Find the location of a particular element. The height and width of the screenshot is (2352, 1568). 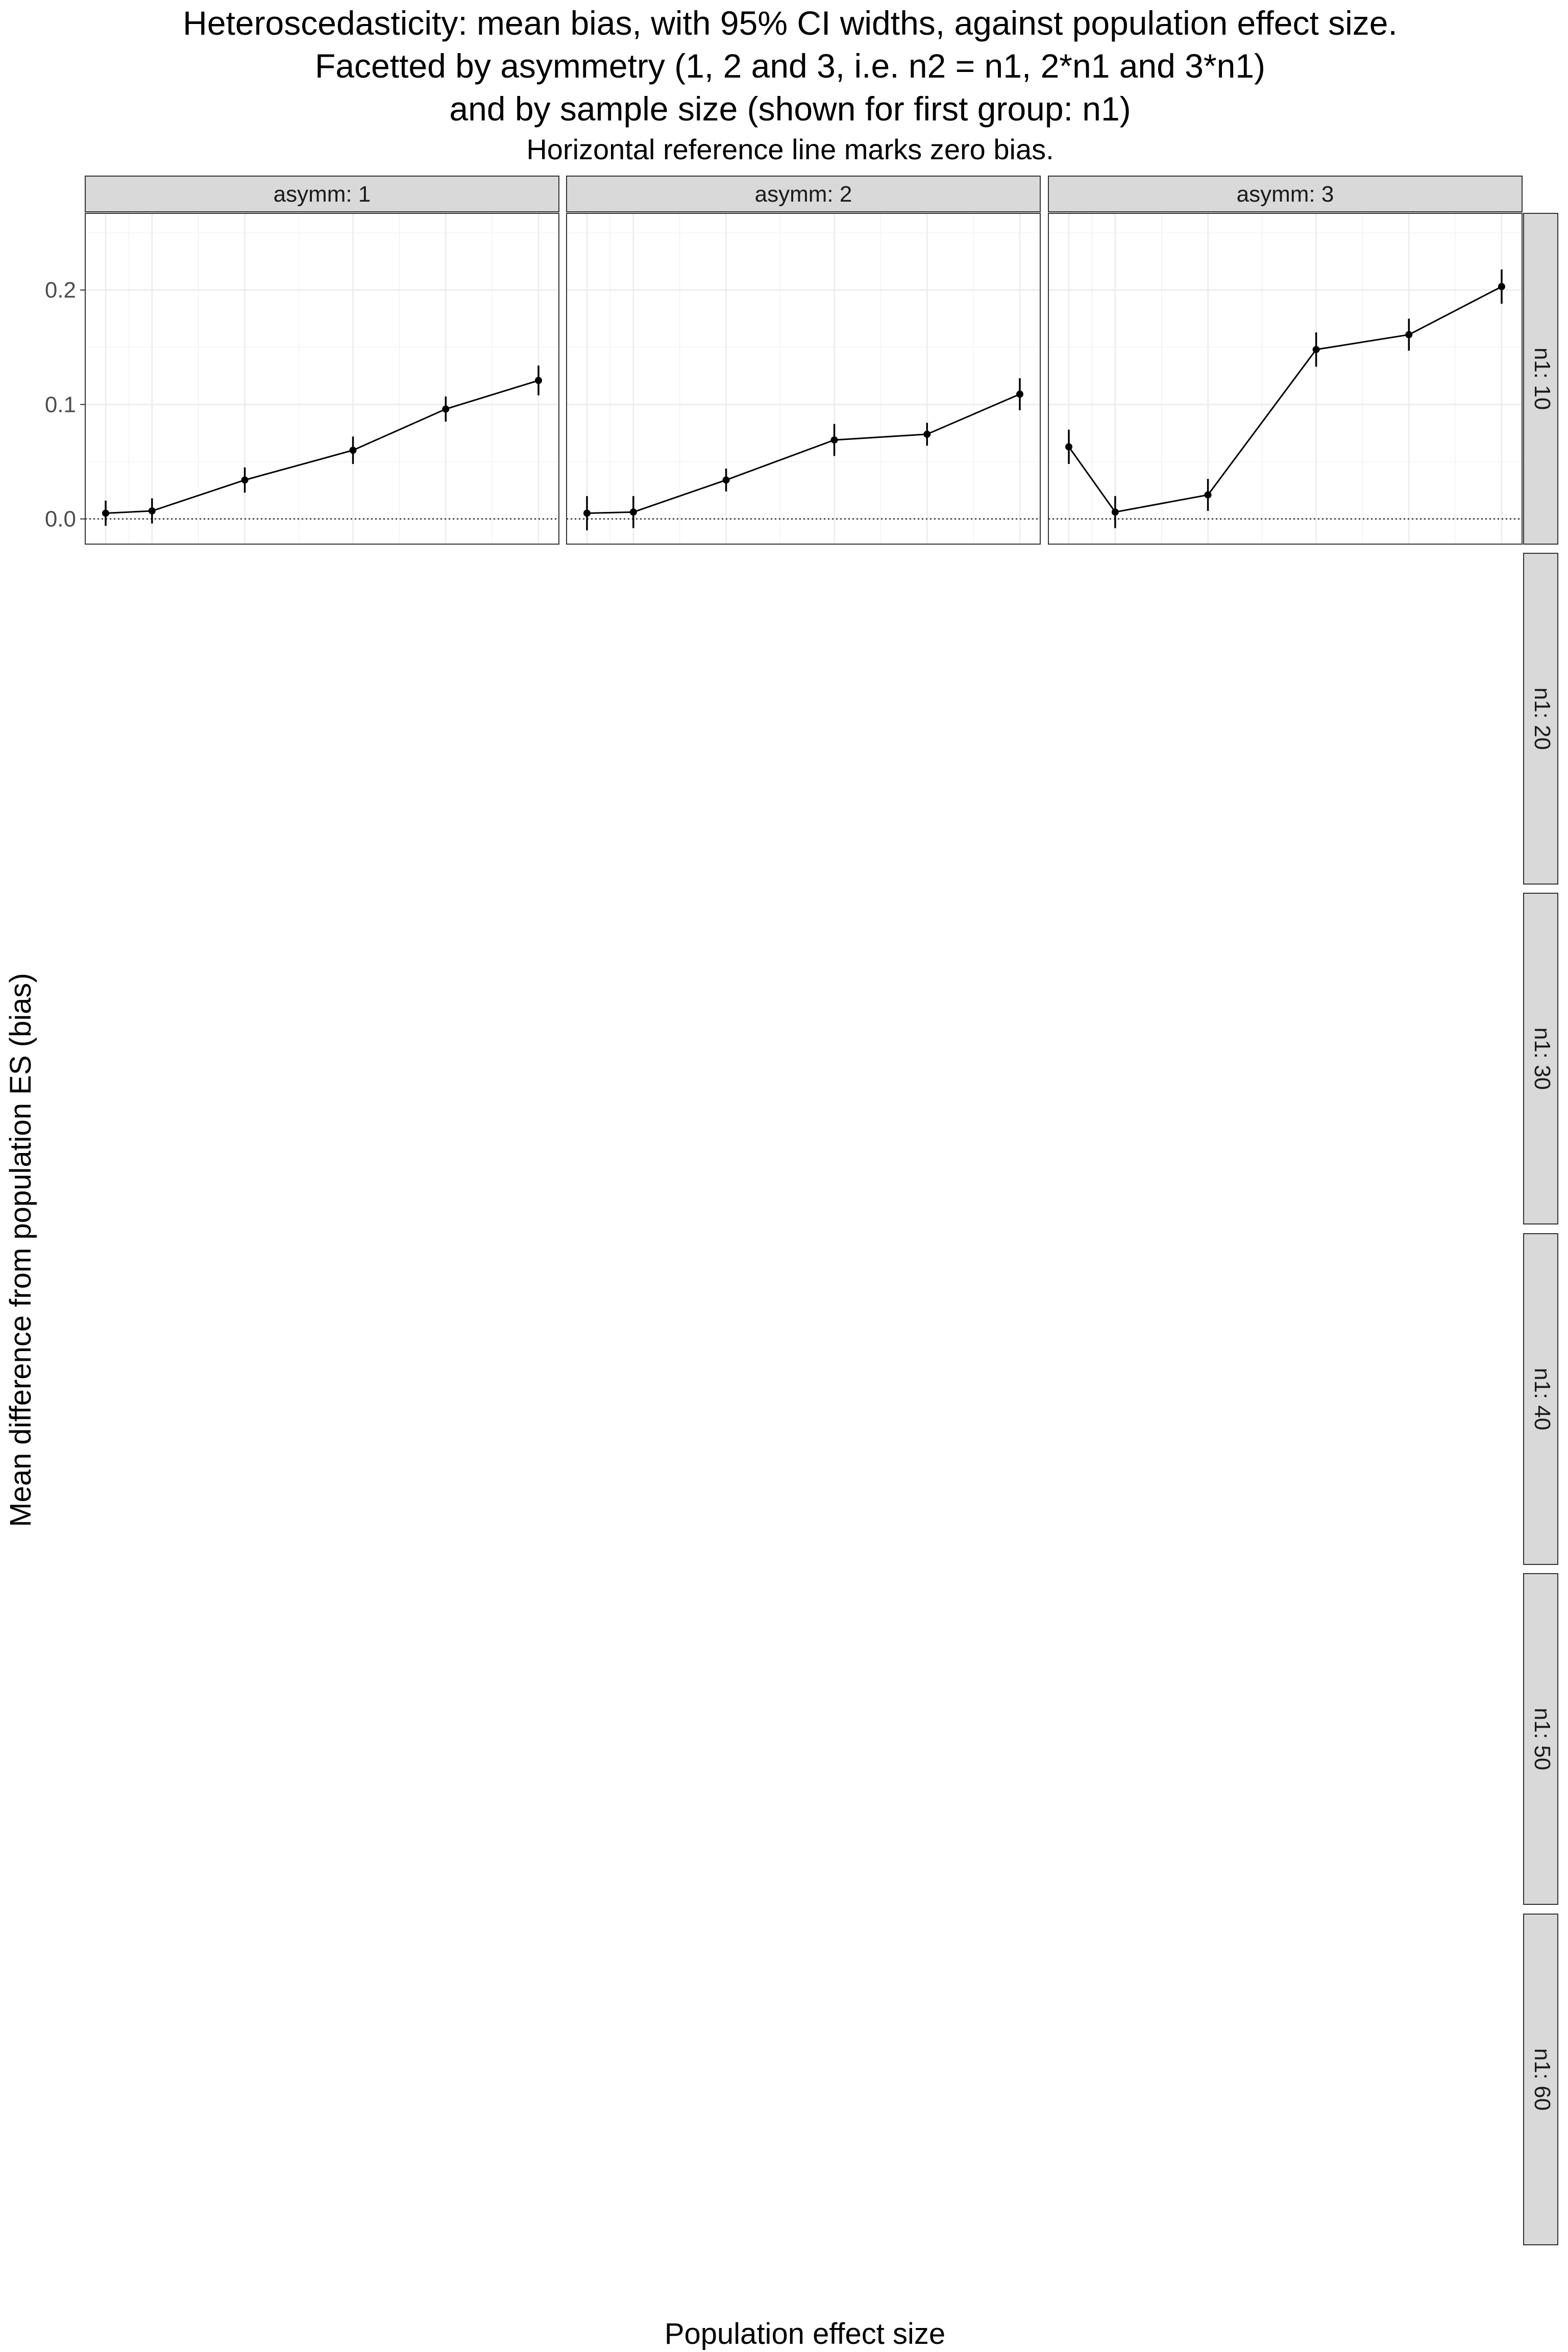

row-strip-label: n1: 30 is located at coordinates (1542, 1058).